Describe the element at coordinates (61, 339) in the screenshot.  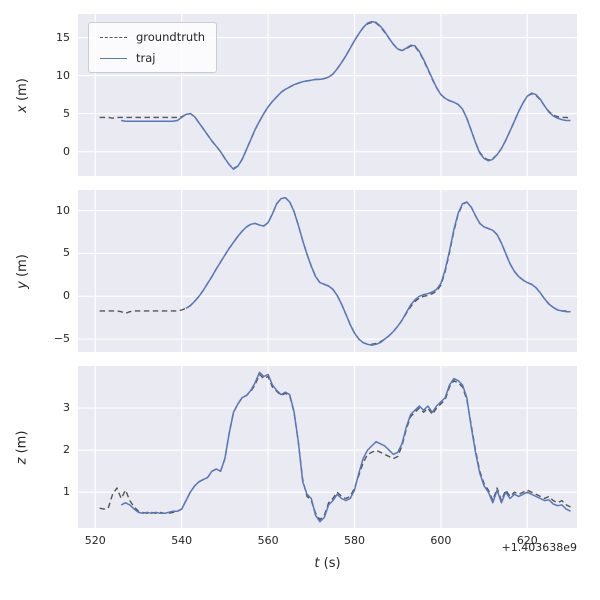
I see `y-tick-label: −5` at that location.